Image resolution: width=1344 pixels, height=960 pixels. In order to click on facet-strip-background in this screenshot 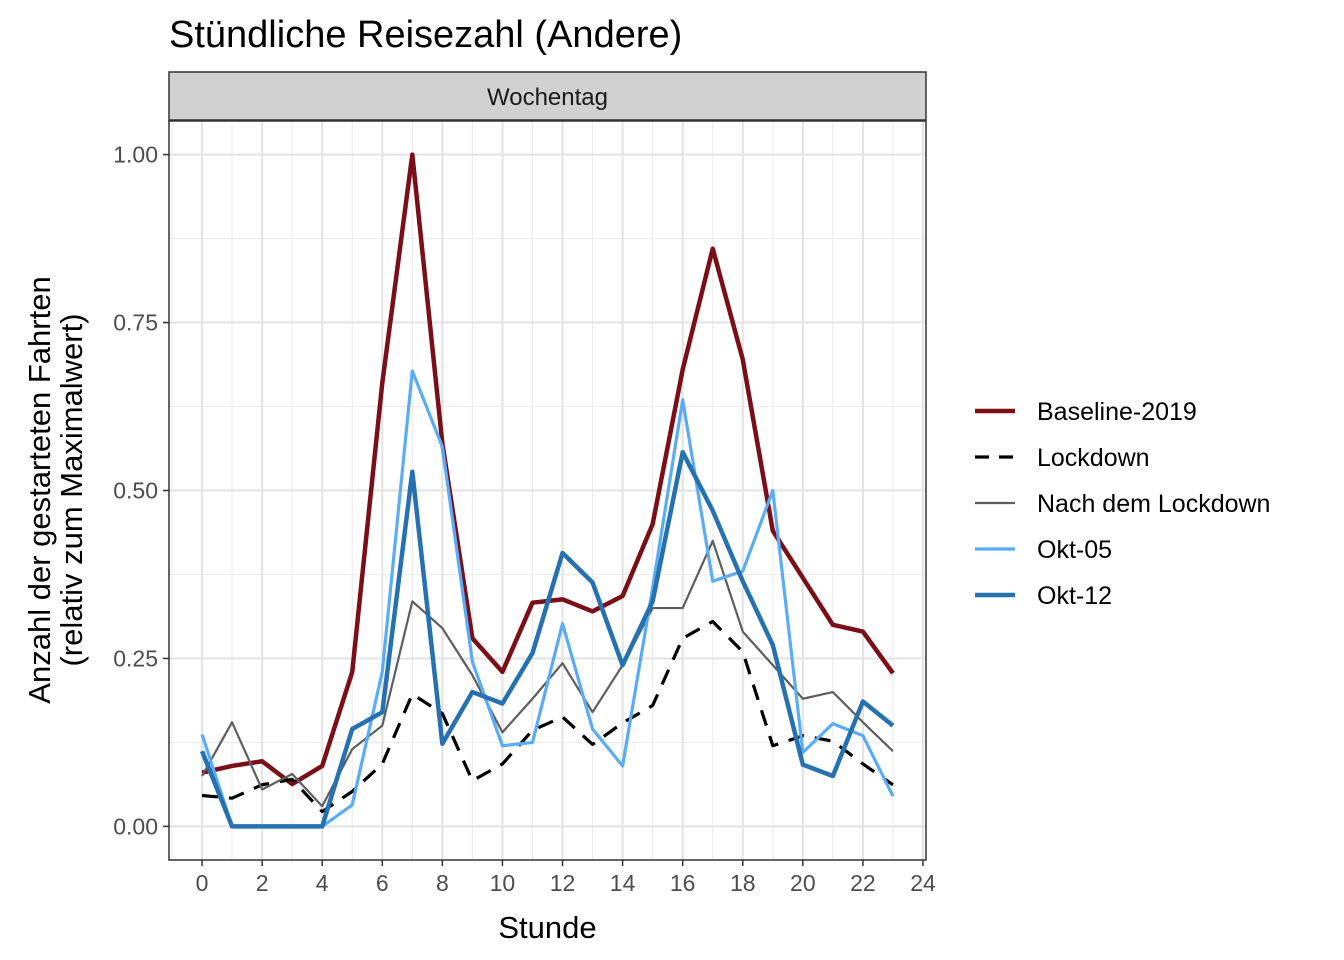, I will do `click(547, 96)`.